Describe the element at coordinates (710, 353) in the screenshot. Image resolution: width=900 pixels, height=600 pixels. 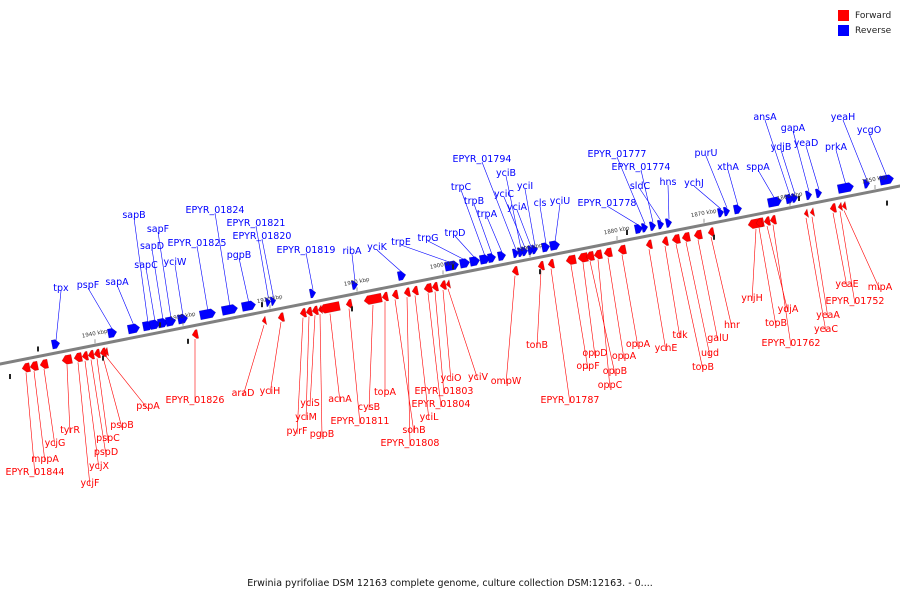
I see `gene-ugd-forward-label: ugd` at that location.